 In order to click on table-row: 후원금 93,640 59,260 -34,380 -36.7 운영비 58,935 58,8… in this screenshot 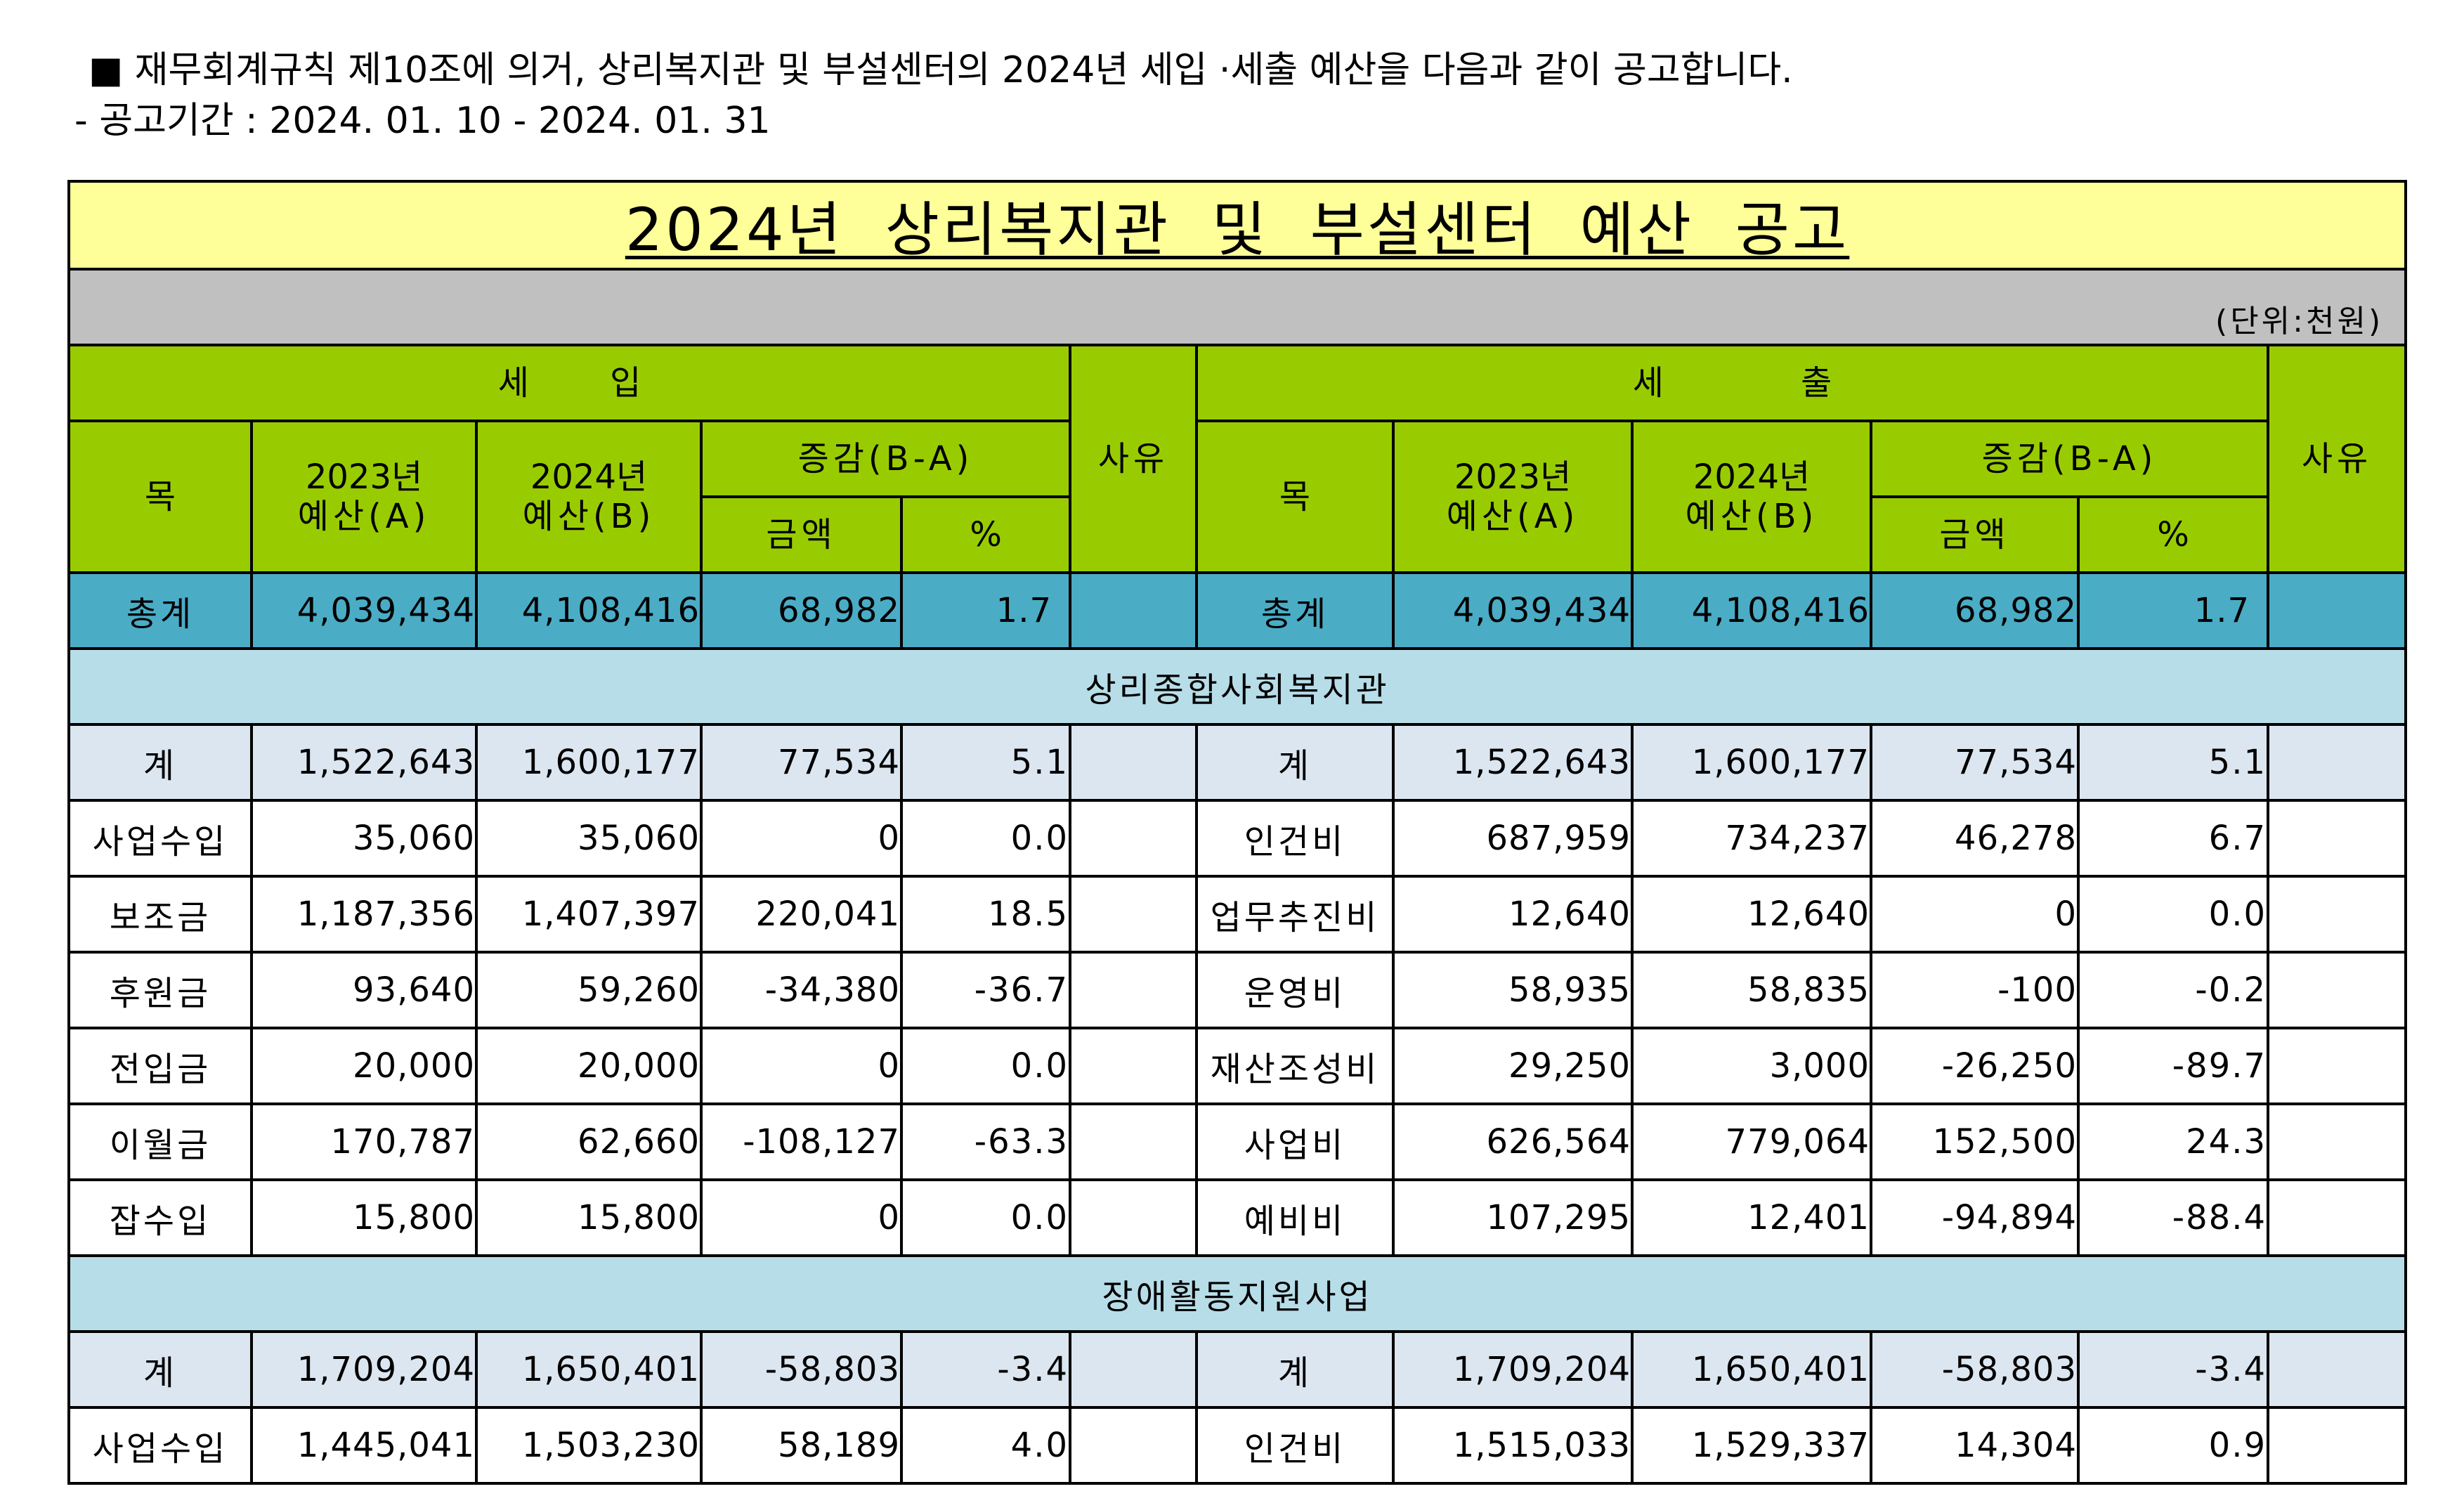, I will do `click(1237, 990)`.